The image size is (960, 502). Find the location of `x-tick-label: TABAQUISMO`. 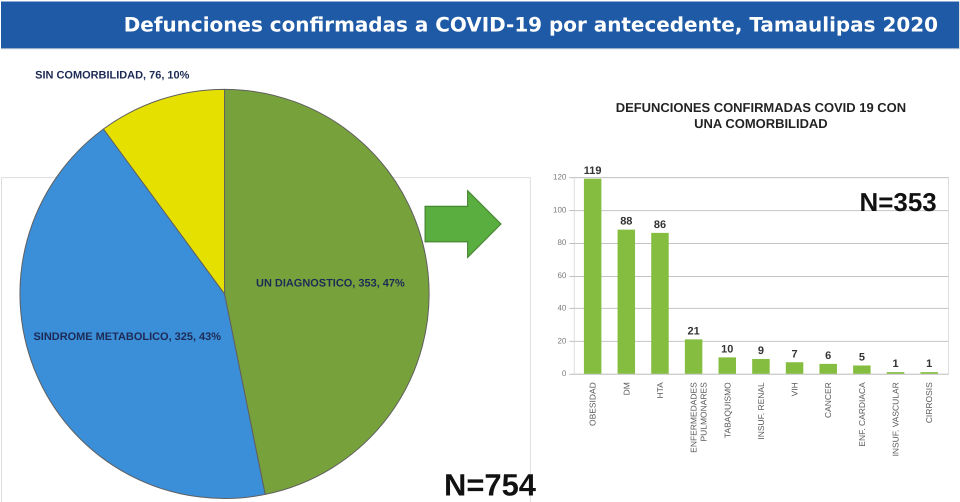

x-tick-label: TABAQUISMO is located at coordinates (727, 410).